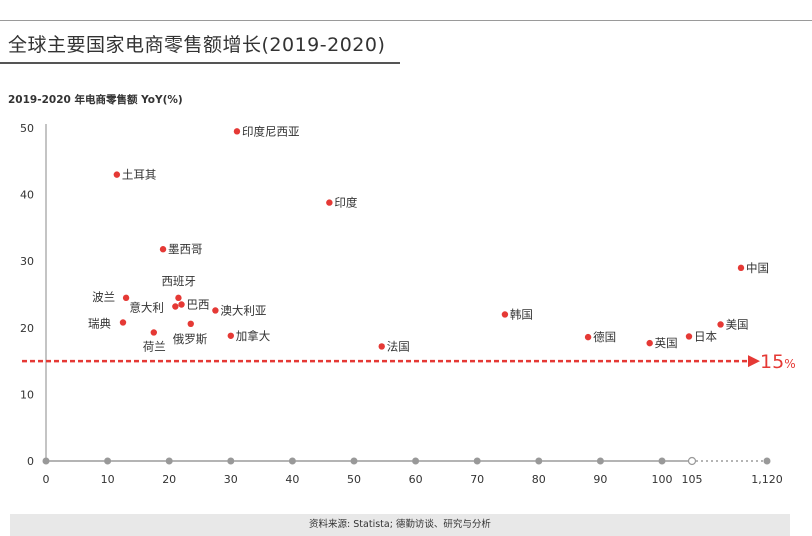 The width and height of the screenshot is (812, 536). I want to click on y-axis-label: 2019-2020 年电商零售额 YoY(%), so click(95, 100).